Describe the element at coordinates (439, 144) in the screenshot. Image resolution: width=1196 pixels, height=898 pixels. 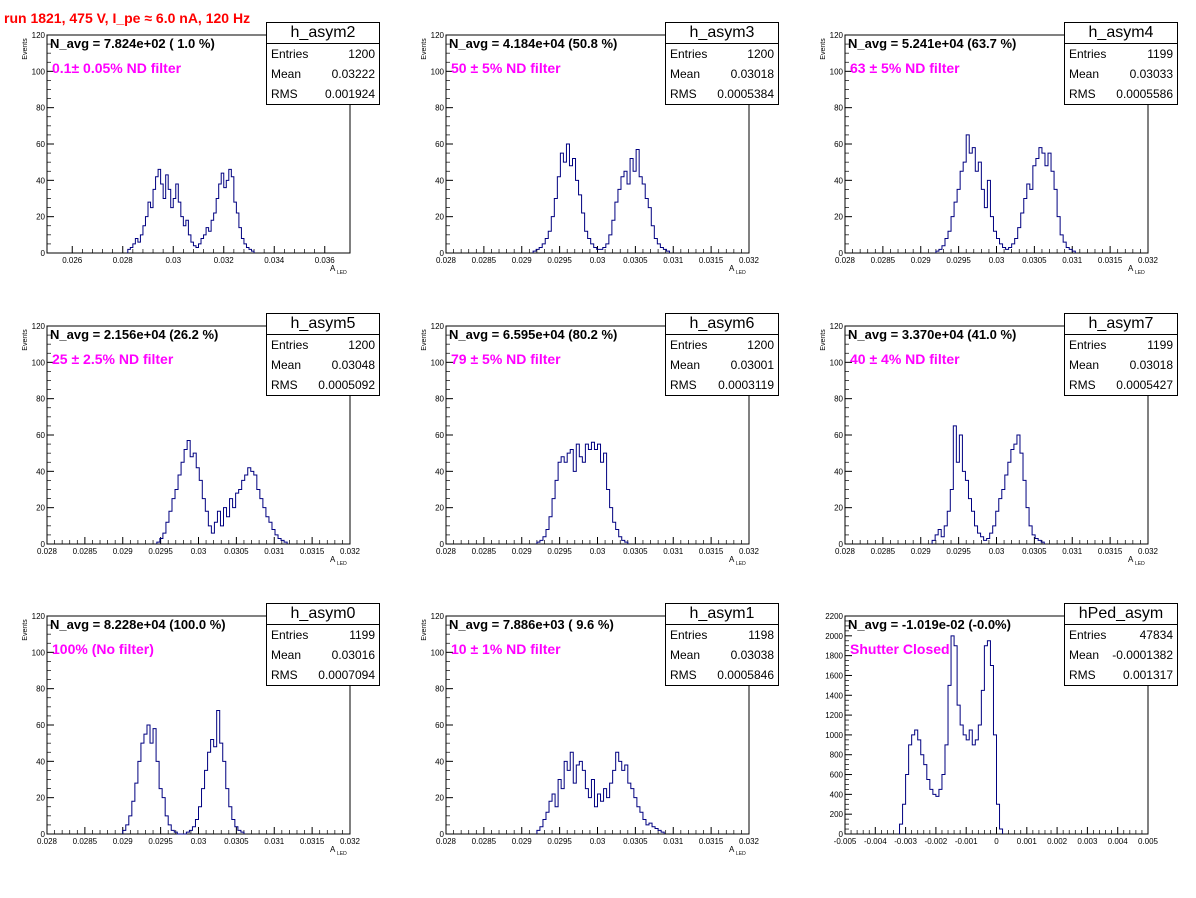
I see `y-tick-label: 60` at that location.